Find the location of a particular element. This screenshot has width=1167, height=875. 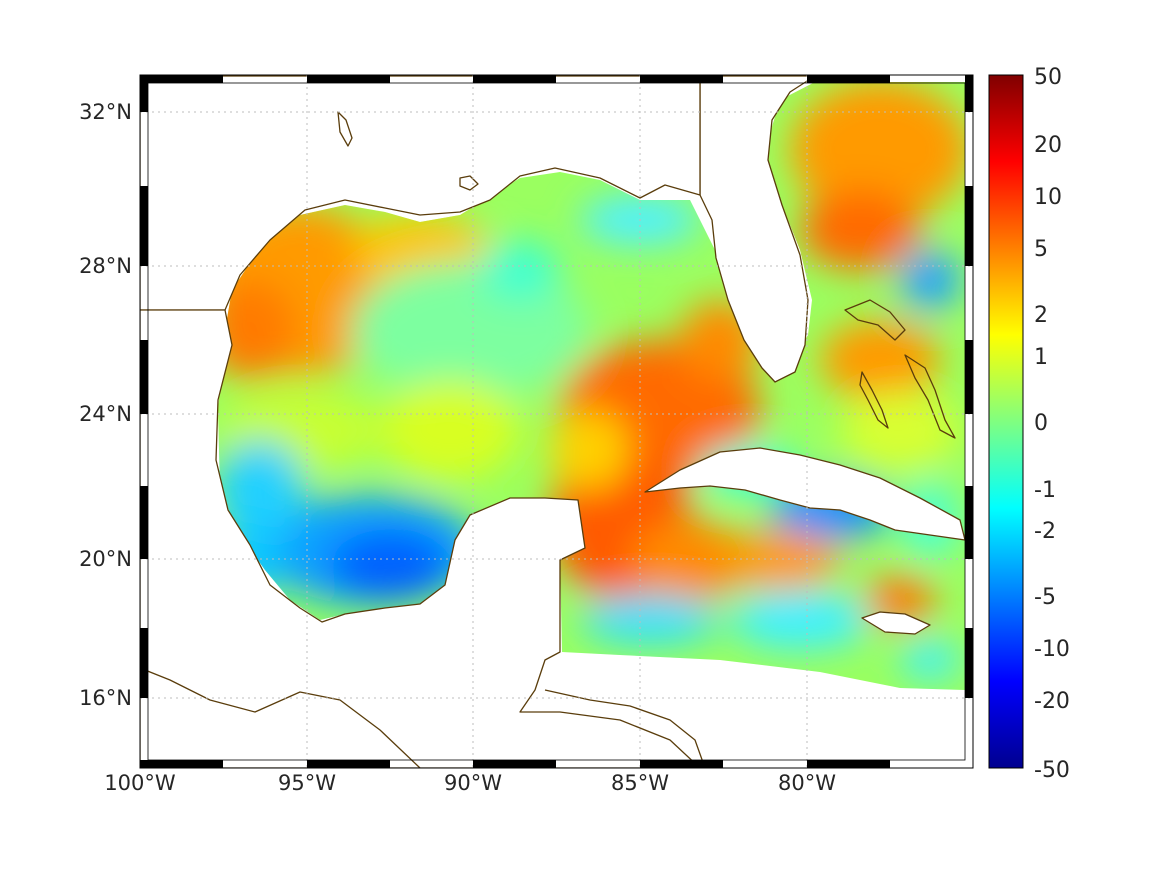

colorbar-tick-label: 5 is located at coordinates (1041, 249).